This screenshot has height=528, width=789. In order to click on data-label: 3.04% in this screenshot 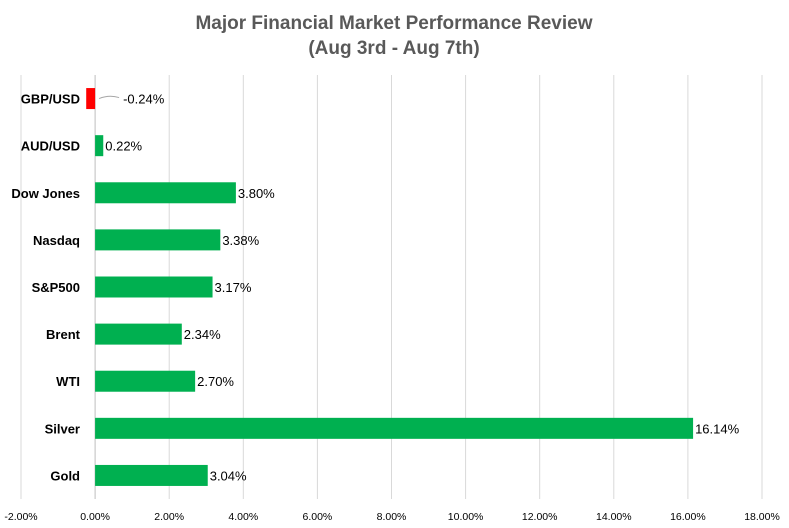, I will do `click(228, 475)`.